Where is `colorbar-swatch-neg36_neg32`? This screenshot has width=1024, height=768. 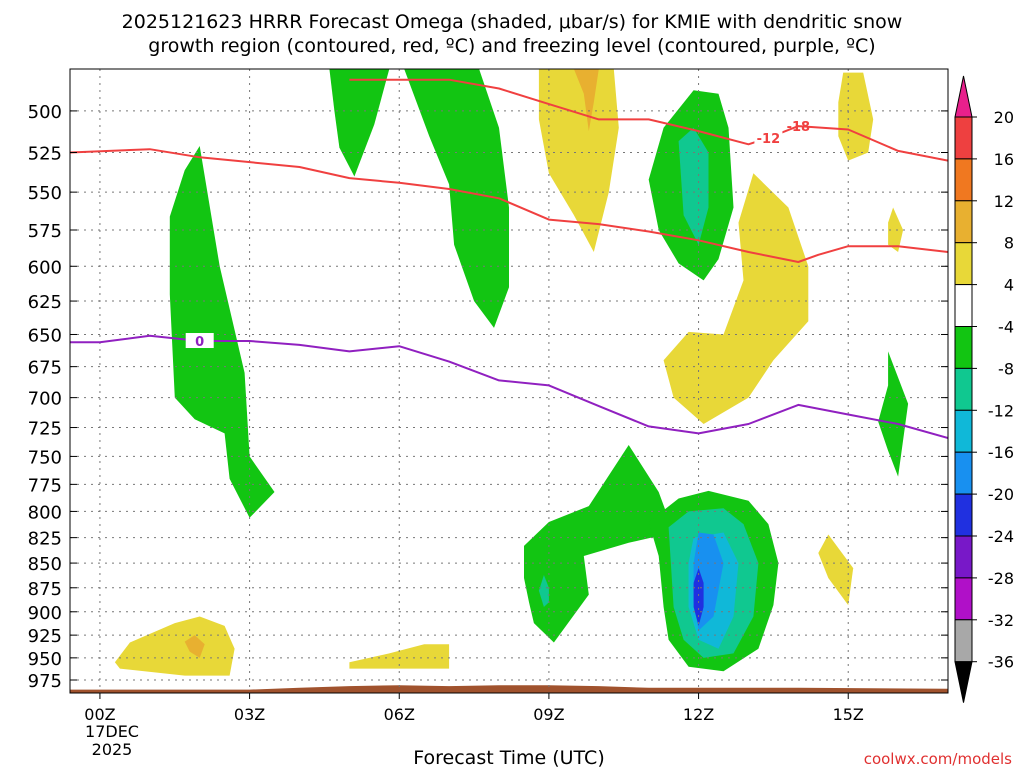 colorbar-swatch-neg36_neg32 is located at coordinates (963, 641).